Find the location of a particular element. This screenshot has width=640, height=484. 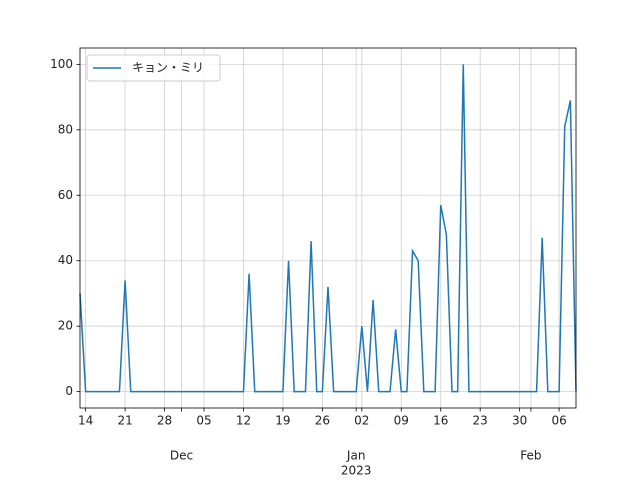

y-tick-label: 20 is located at coordinates (65, 326).